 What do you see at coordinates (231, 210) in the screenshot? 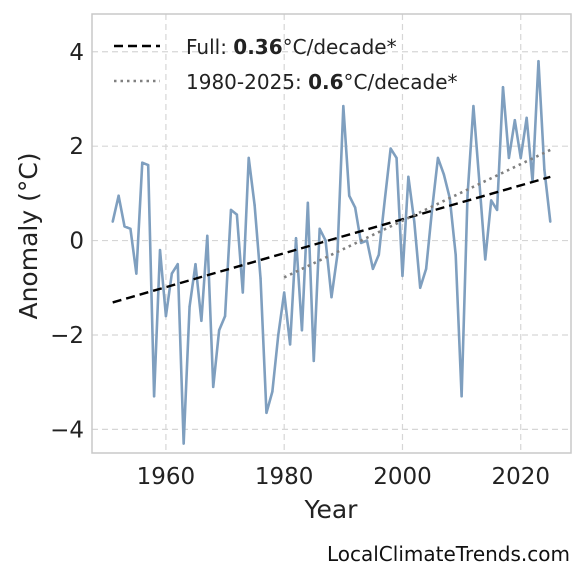
I see `data-point-1971` at bounding box center [231, 210].